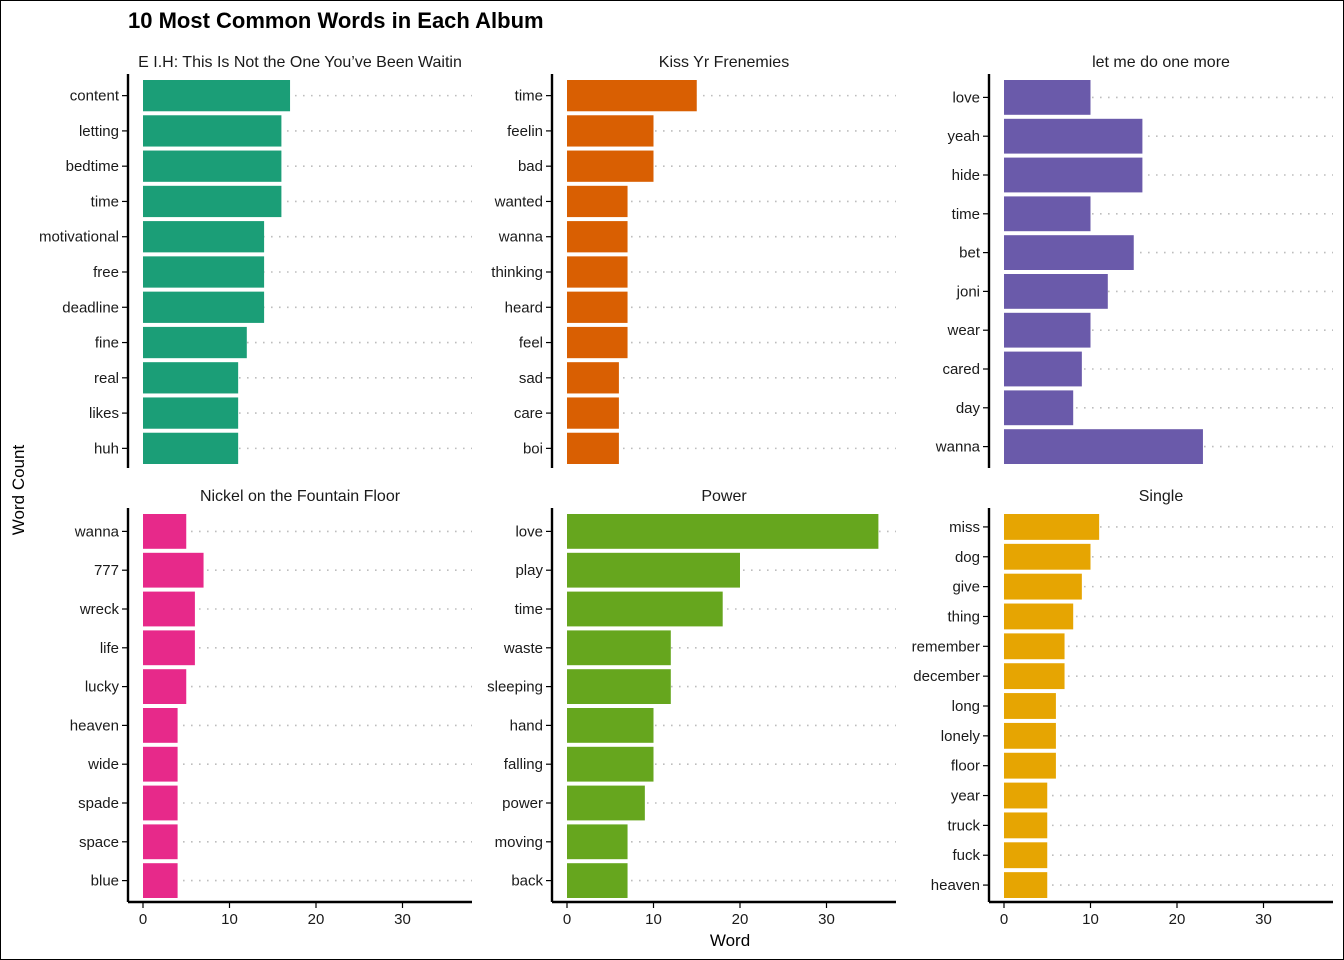 The width and height of the screenshot is (1344, 960). I want to click on category-label: waste, so click(523, 648).